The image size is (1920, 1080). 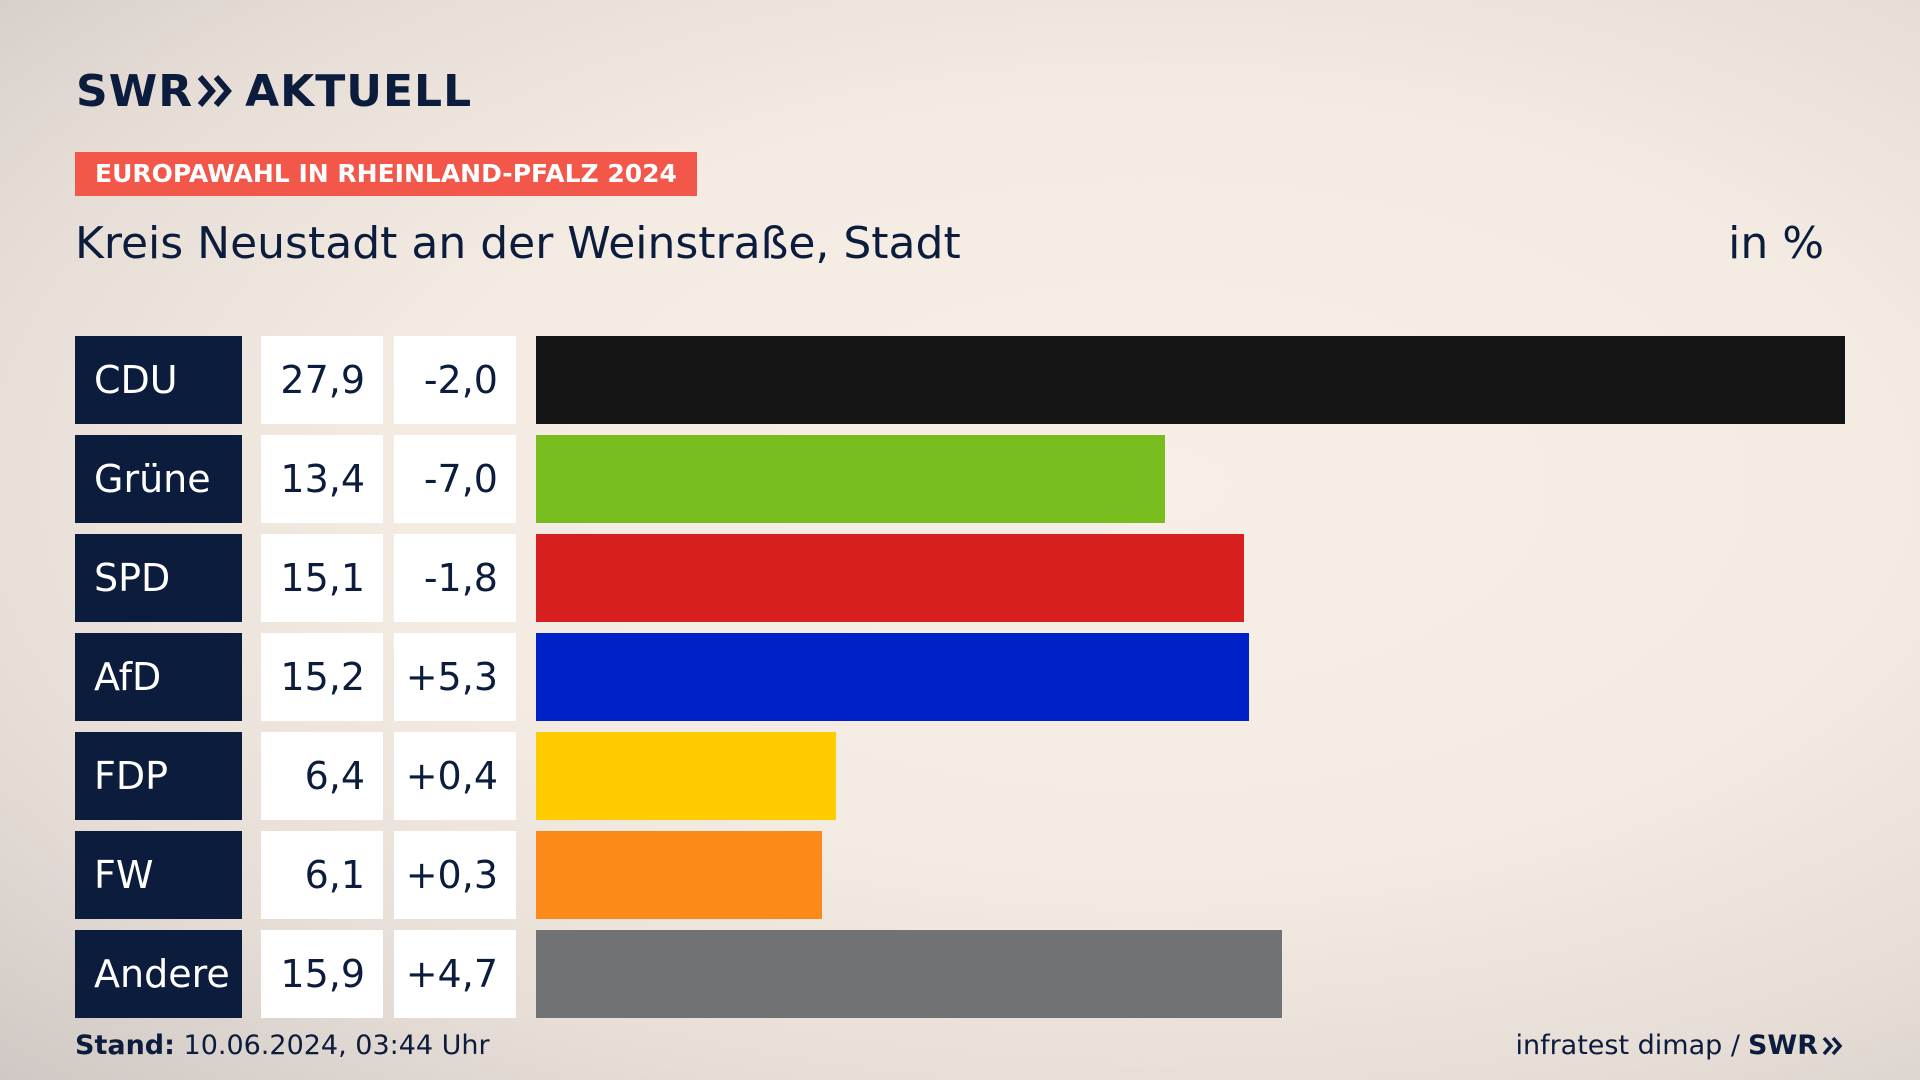 I want to click on change-label: -1,8, so click(x=455, y=578).